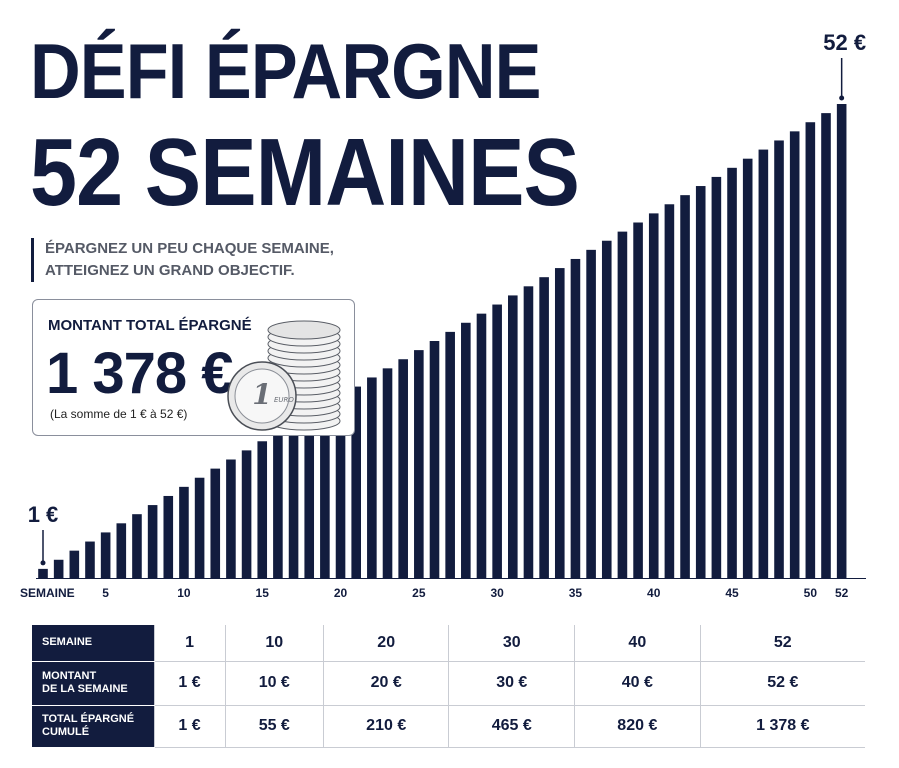  Describe the element at coordinates (341, 593) in the screenshot. I see `x-tick-label: 20` at that location.